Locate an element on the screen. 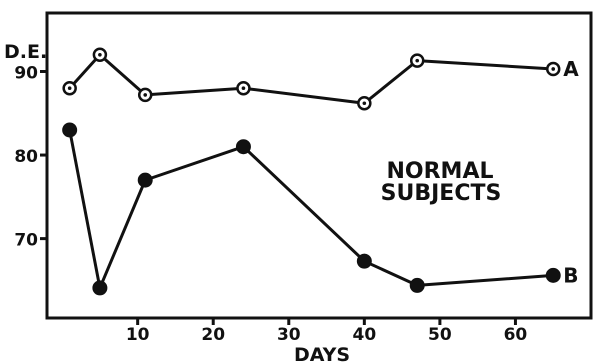 Image resolution: width=597 pixels, height=363 pixels. y-ticks: 70 80 90 is located at coordinates (30, 157).